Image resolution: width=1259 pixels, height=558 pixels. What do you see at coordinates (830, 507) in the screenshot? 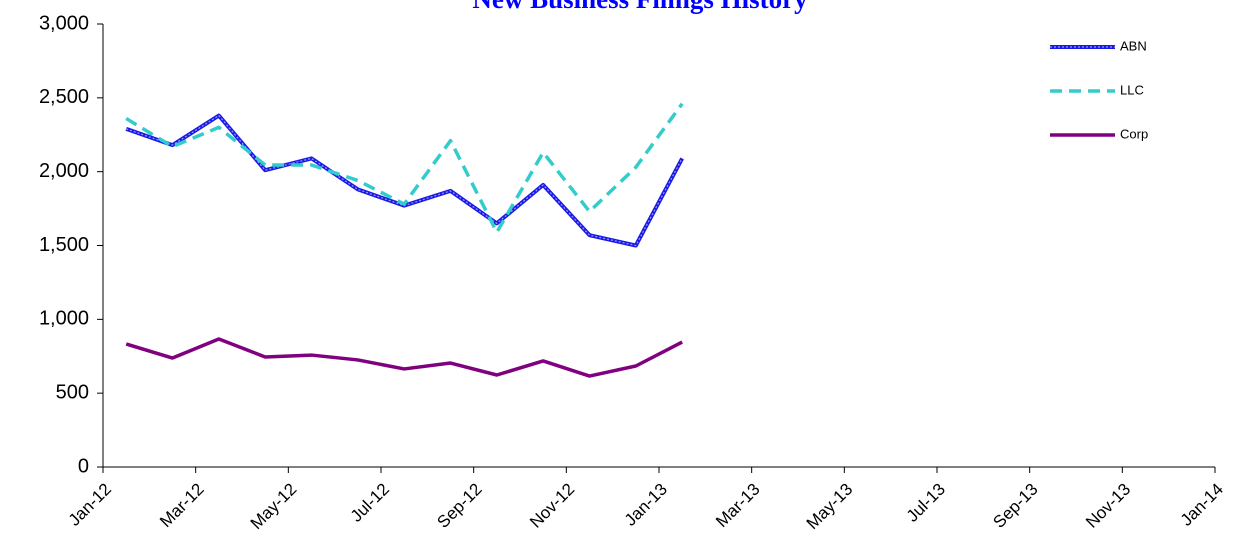
I see `x-tick-label: May-13` at bounding box center [830, 507].